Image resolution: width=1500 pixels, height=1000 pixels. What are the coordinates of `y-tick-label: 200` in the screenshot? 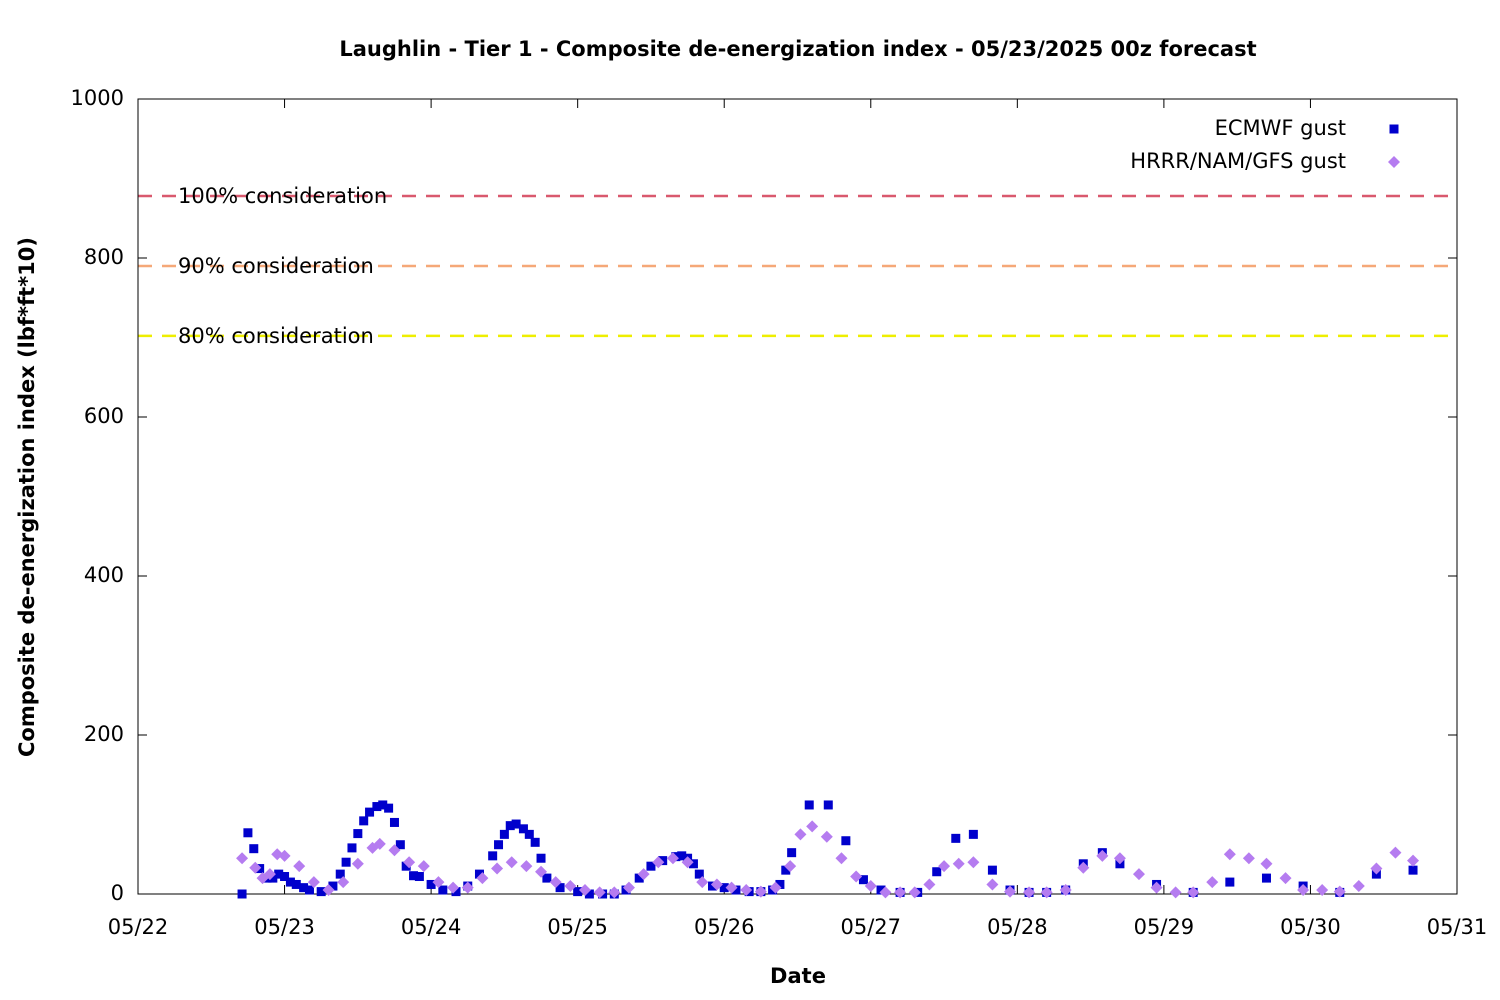 It's located at (104, 734).